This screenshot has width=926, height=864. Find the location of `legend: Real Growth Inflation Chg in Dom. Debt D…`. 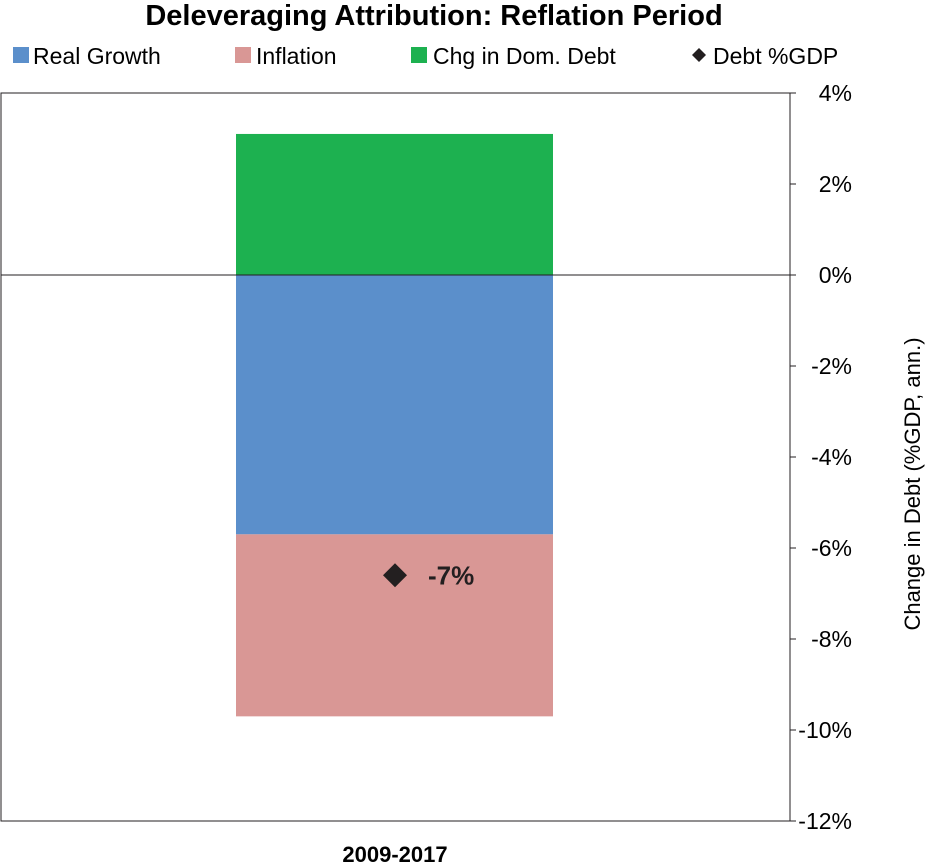

legend: Real Growth Inflation Chg in Dom. Debt D… is located at coordinates (425, 56).